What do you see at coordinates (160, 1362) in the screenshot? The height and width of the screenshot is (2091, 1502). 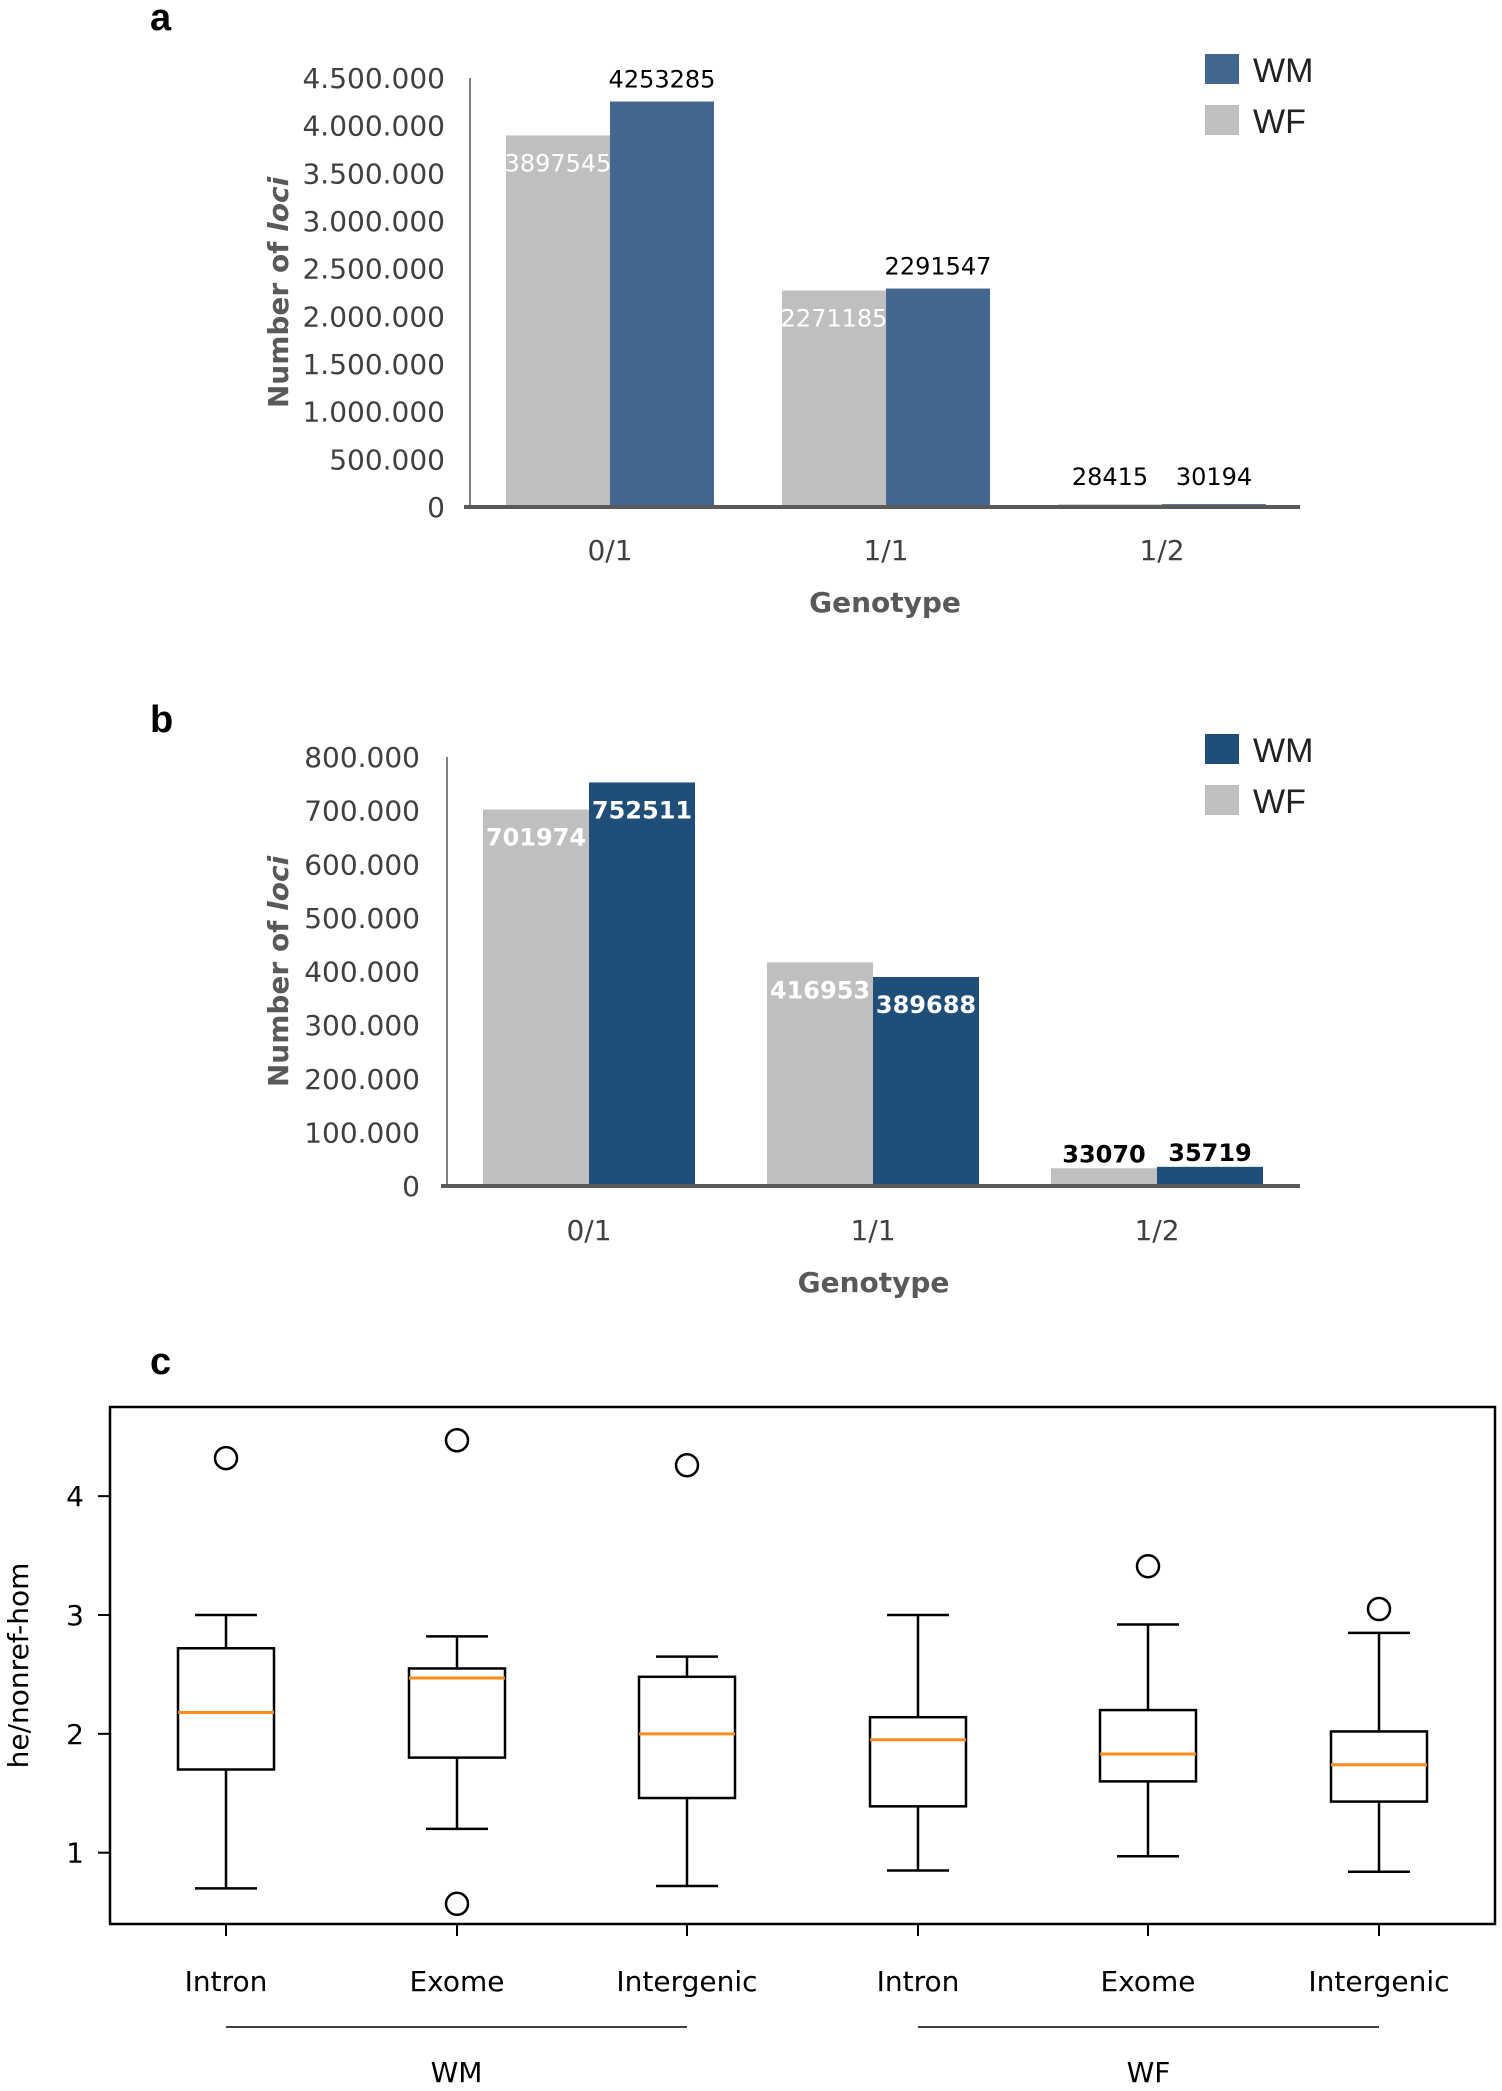 I see `panel-label-c: c` at bounding box center [160, 1362].